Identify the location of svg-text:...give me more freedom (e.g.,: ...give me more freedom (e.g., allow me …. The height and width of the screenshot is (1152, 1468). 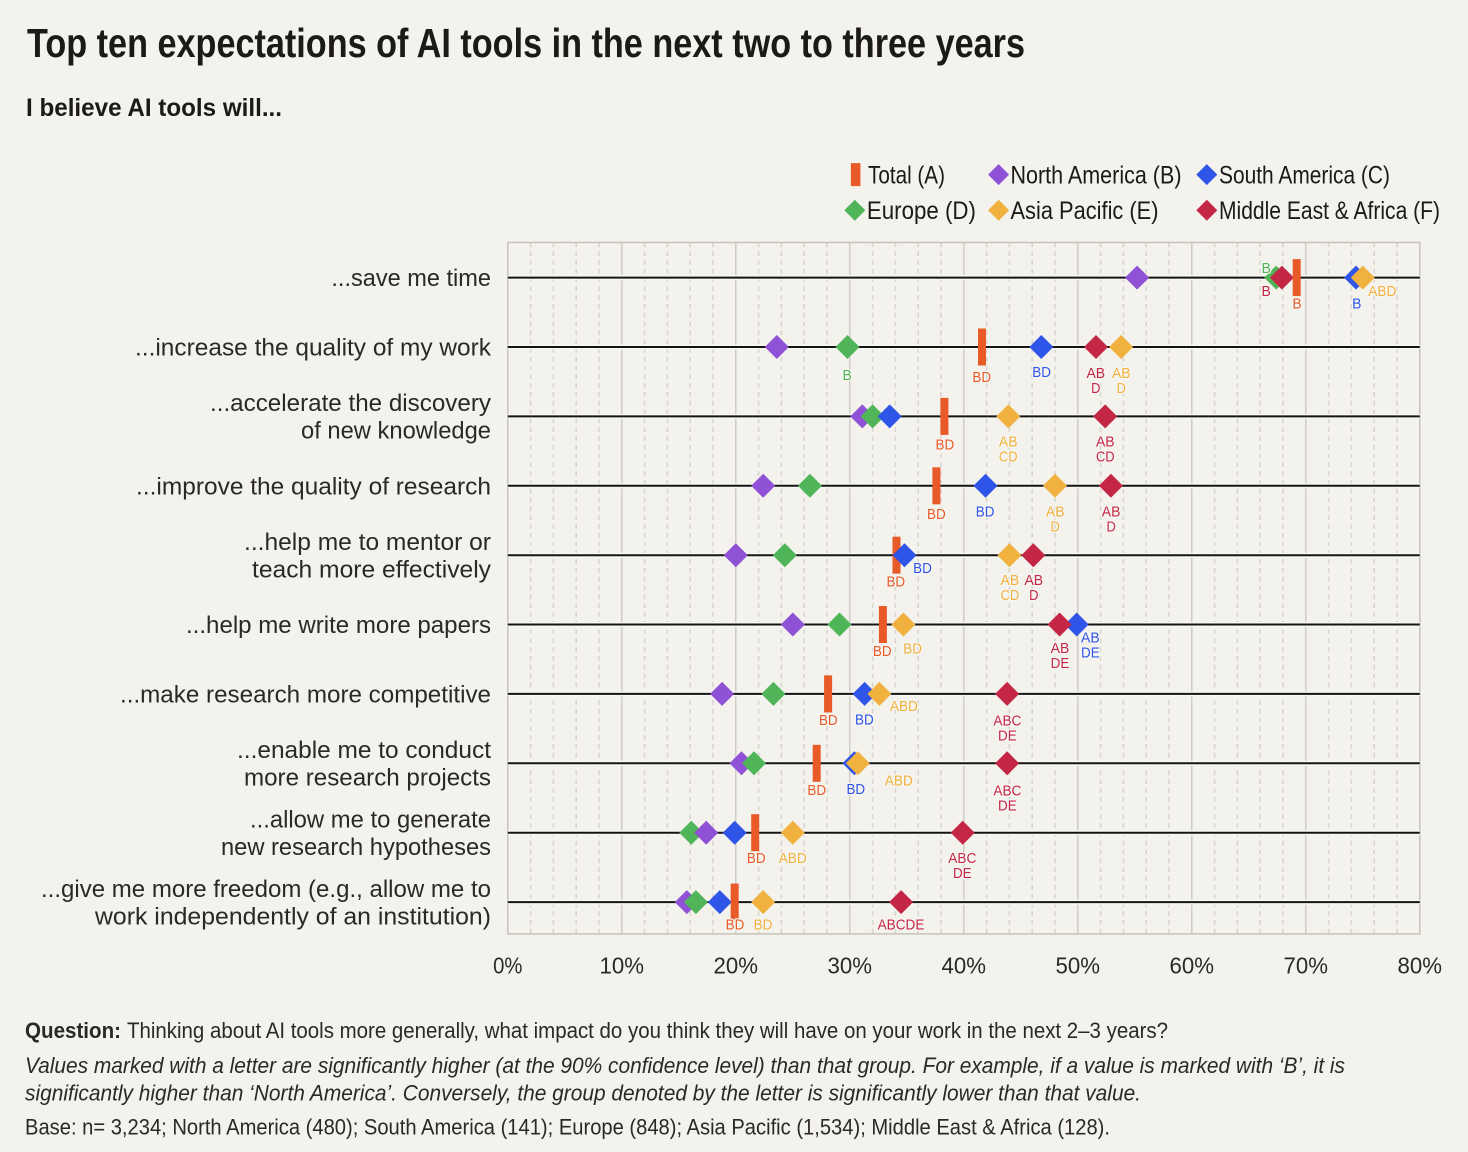
(266, 889).